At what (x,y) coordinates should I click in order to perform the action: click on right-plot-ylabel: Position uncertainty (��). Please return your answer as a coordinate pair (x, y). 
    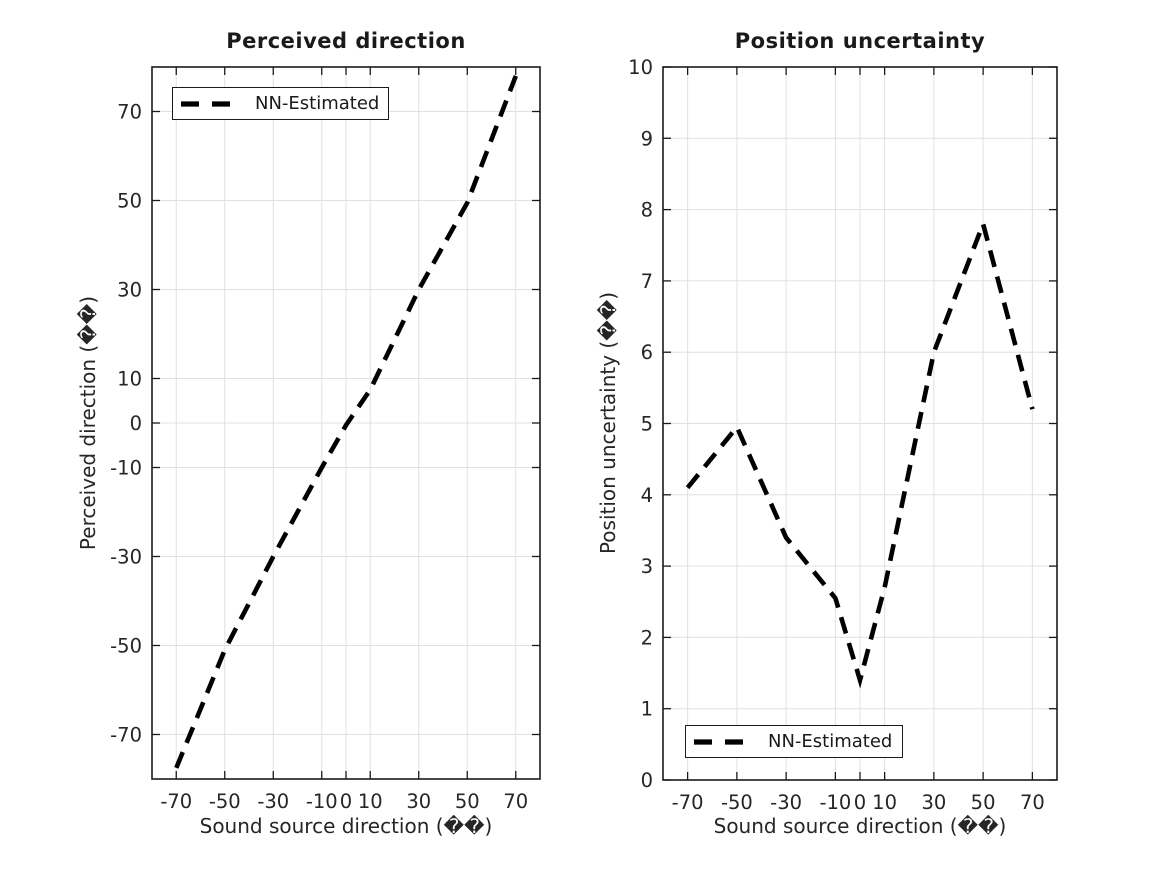
    Looking at the image, I should click on (608, 423).